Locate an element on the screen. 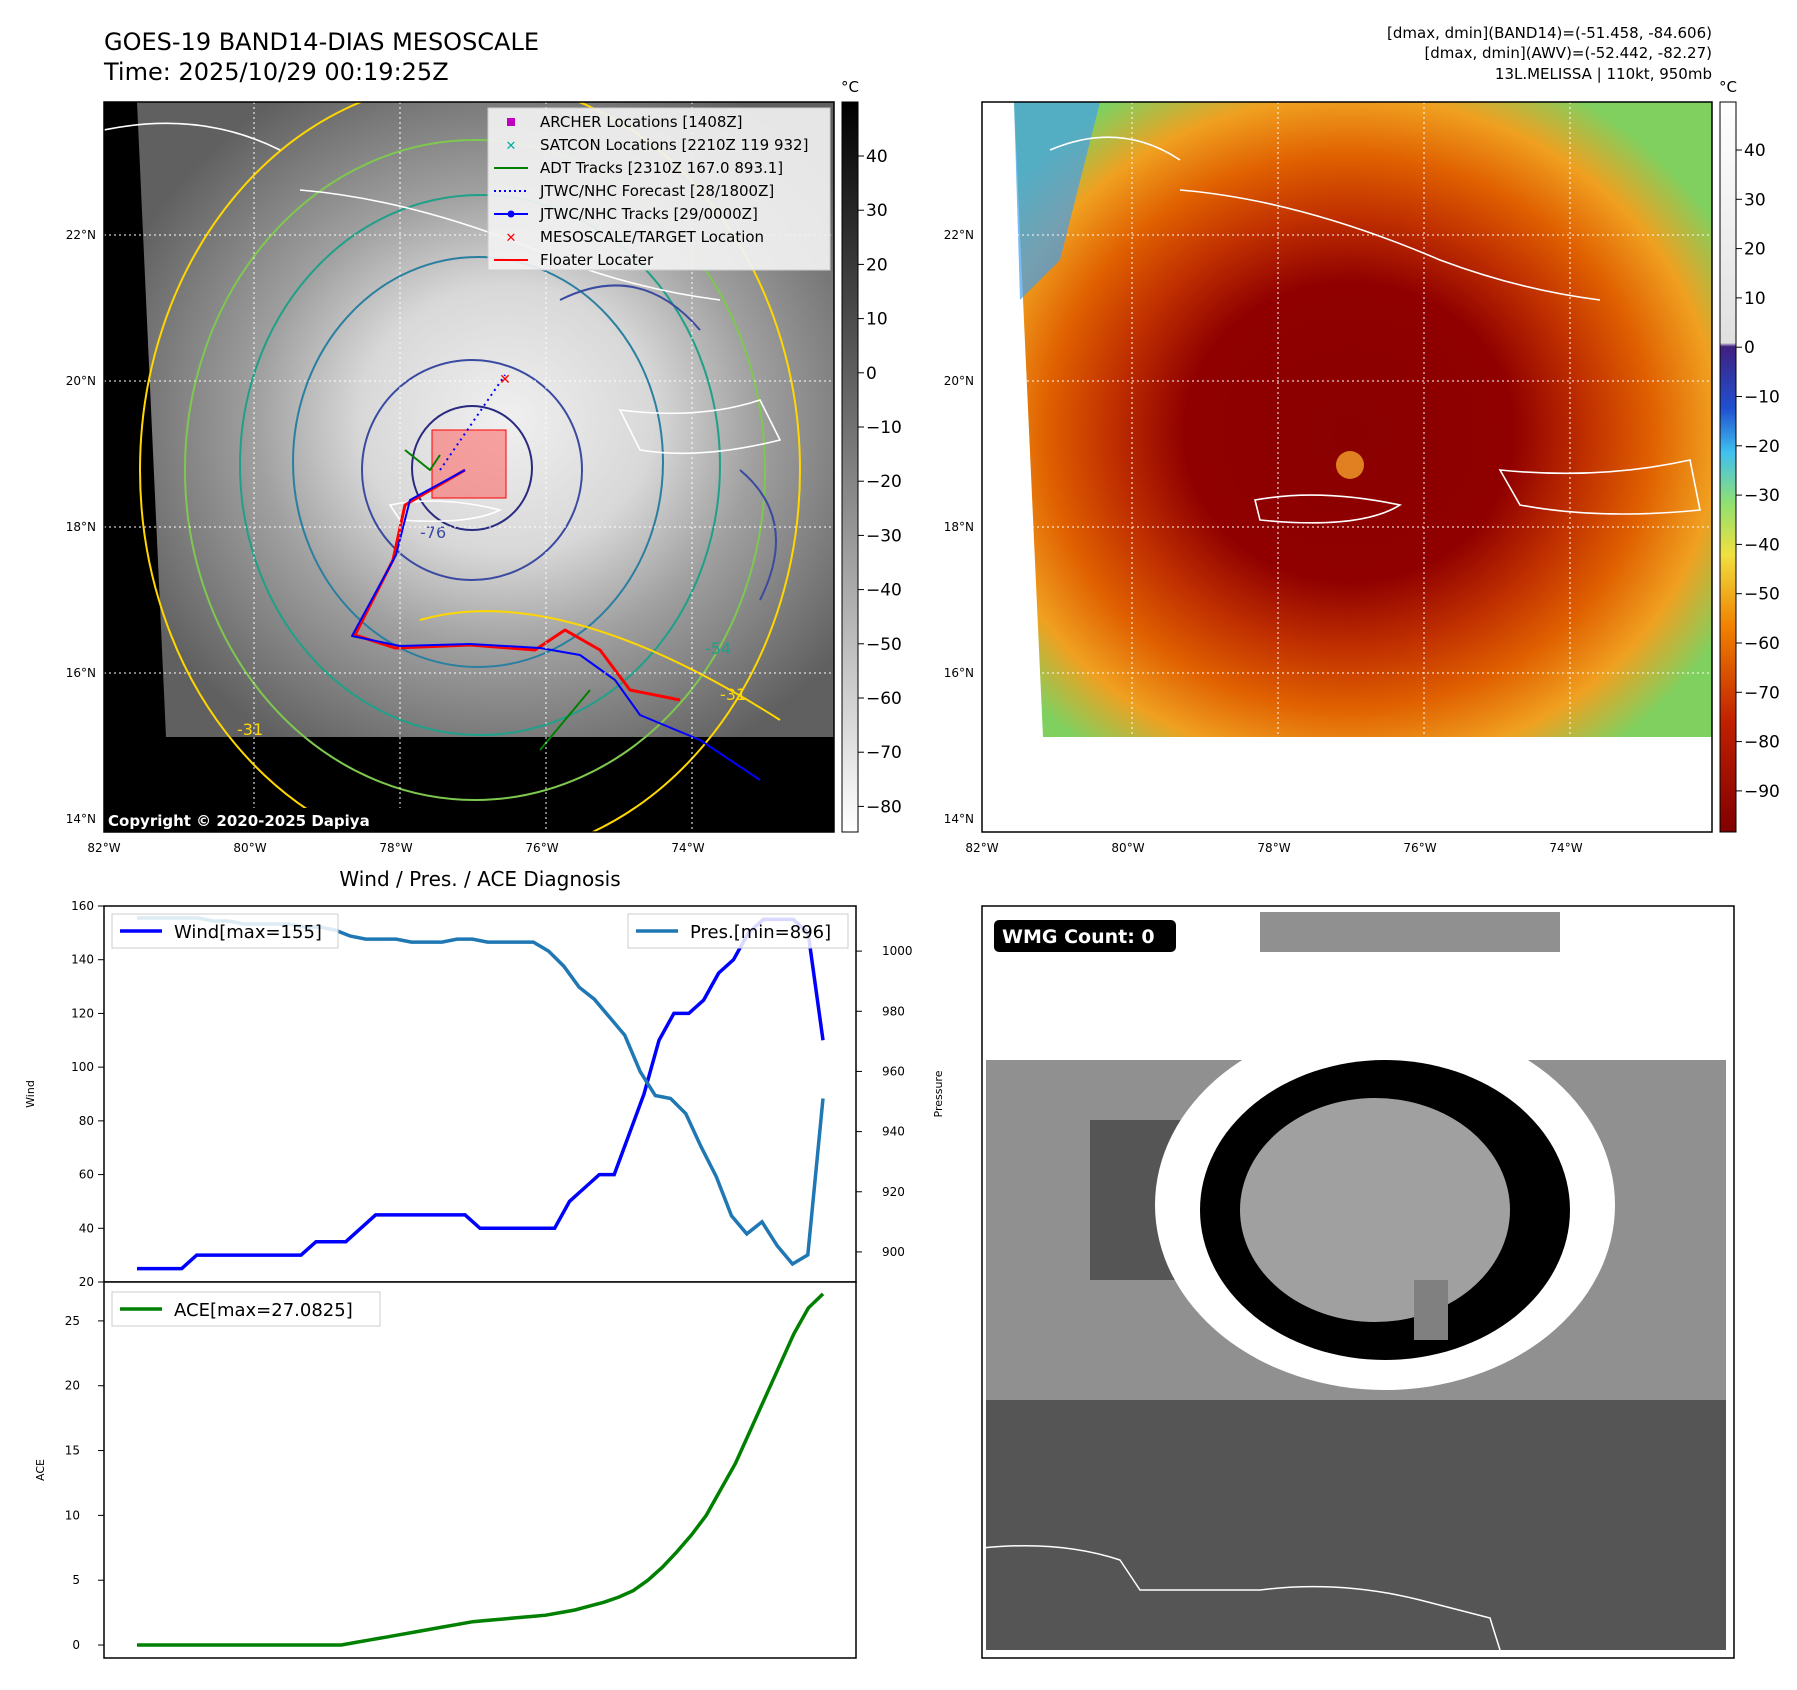 The width and height of the screenshot is (1797, 1690). wind-tick-label: 40 is located at coordinates (86, 1228).